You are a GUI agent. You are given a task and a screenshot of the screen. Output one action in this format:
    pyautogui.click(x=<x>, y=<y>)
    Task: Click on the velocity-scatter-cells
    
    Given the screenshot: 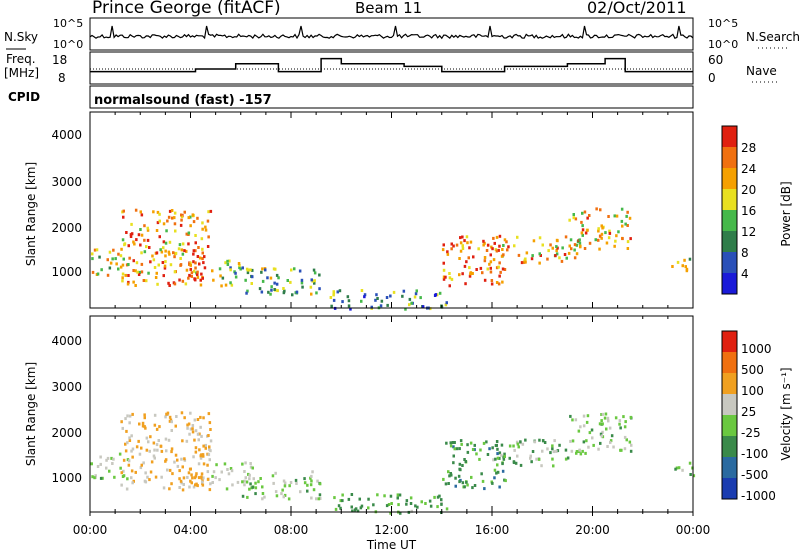 What is the action you would take?
    pyautogui.click(x=393, y=463)
    